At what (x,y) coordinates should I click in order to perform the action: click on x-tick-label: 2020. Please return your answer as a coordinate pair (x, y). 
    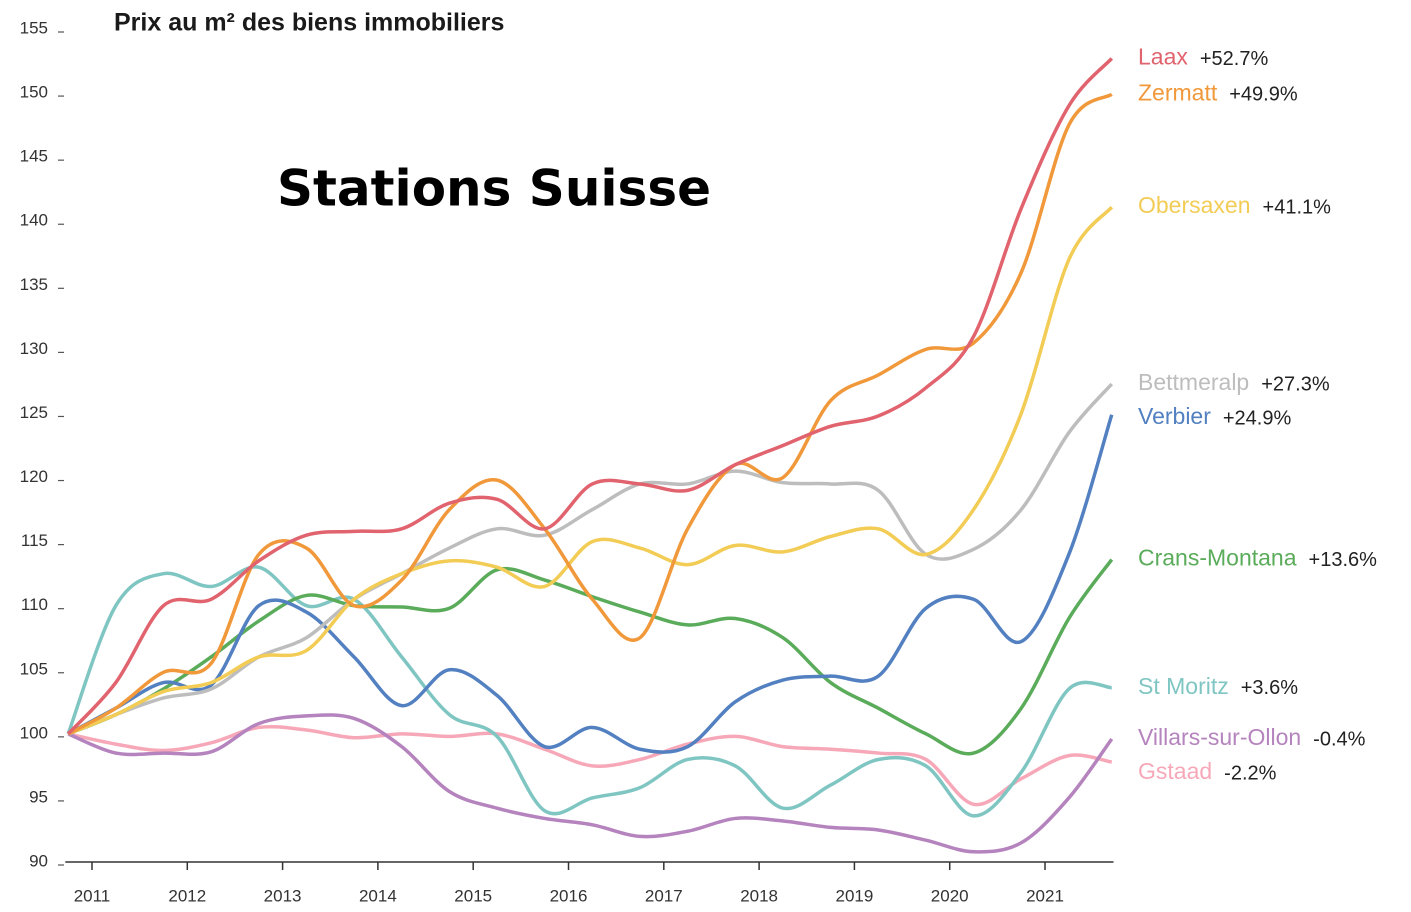
    Looking at the image, I should click on (950, 895).